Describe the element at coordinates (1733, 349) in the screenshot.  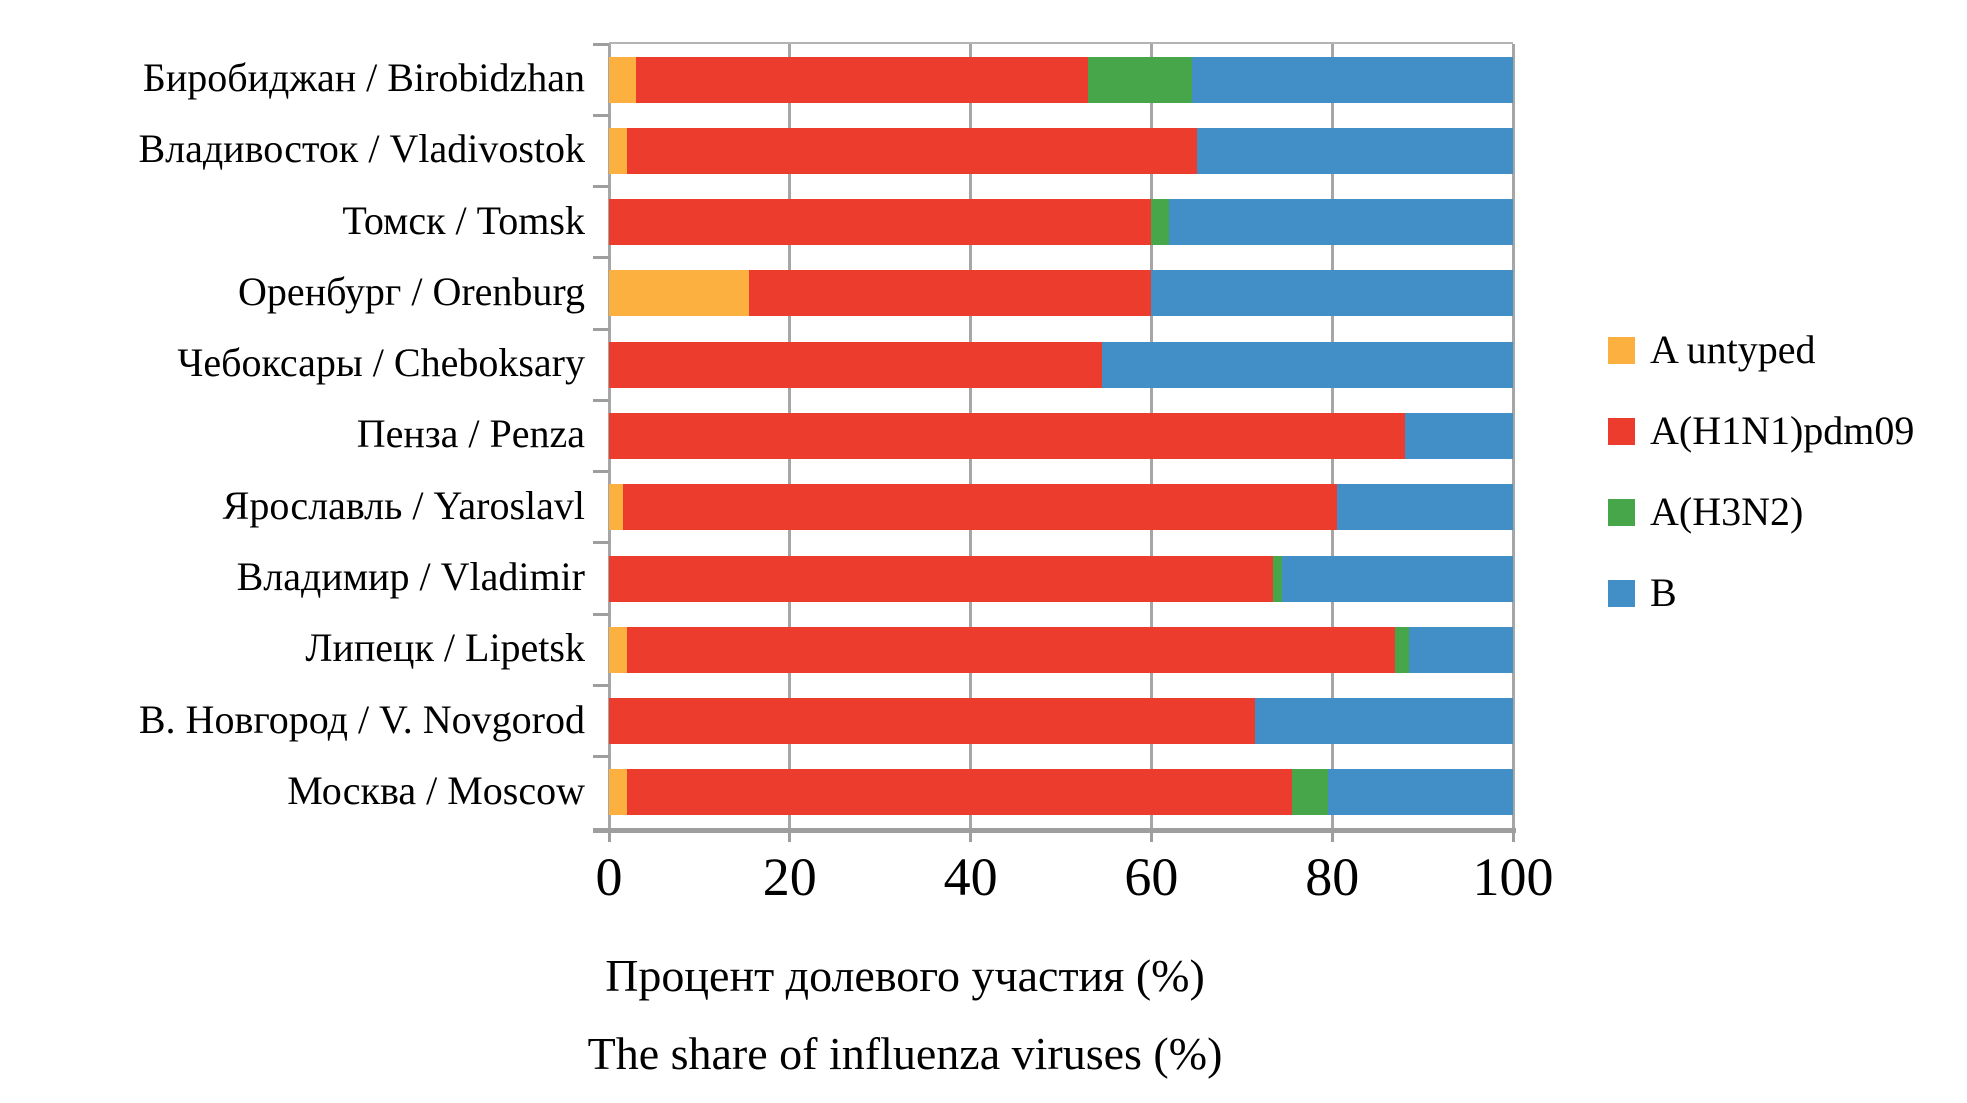
I see `legend-label: A untyped` at that location.